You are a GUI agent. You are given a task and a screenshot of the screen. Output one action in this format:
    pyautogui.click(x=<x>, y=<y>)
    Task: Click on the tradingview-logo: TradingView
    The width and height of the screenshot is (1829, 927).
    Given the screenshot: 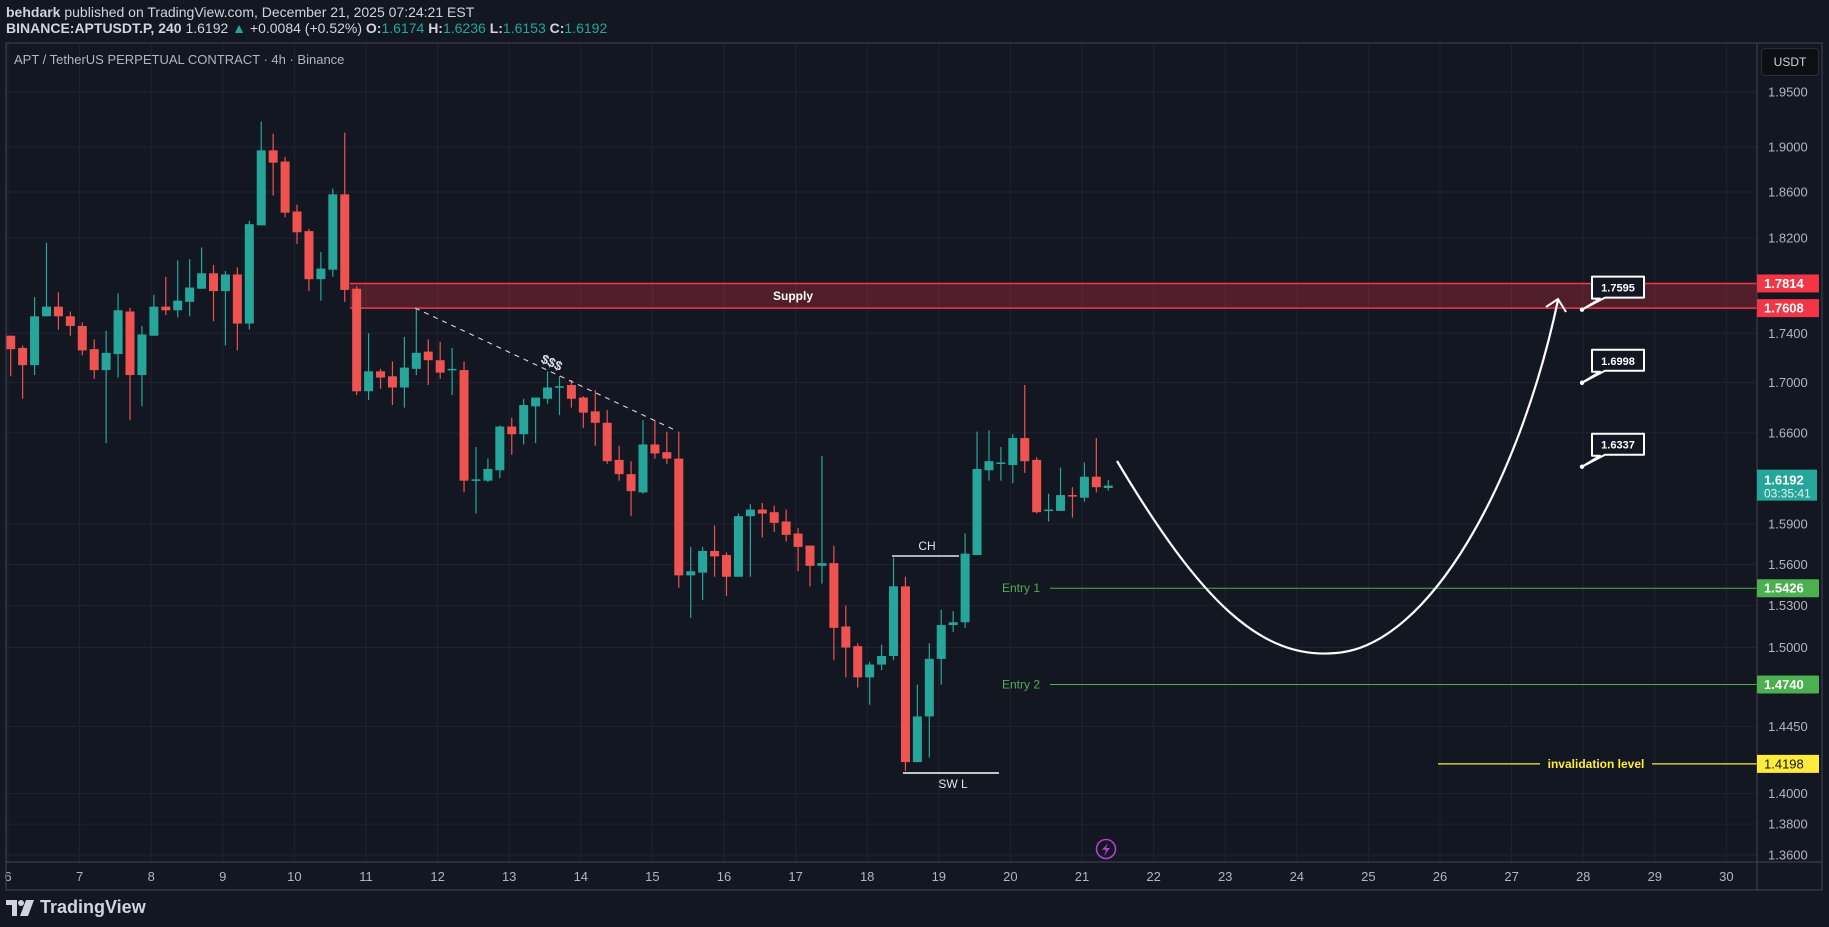 What is the action you would take?
    pyautogui.click(x=76, y=907)
    